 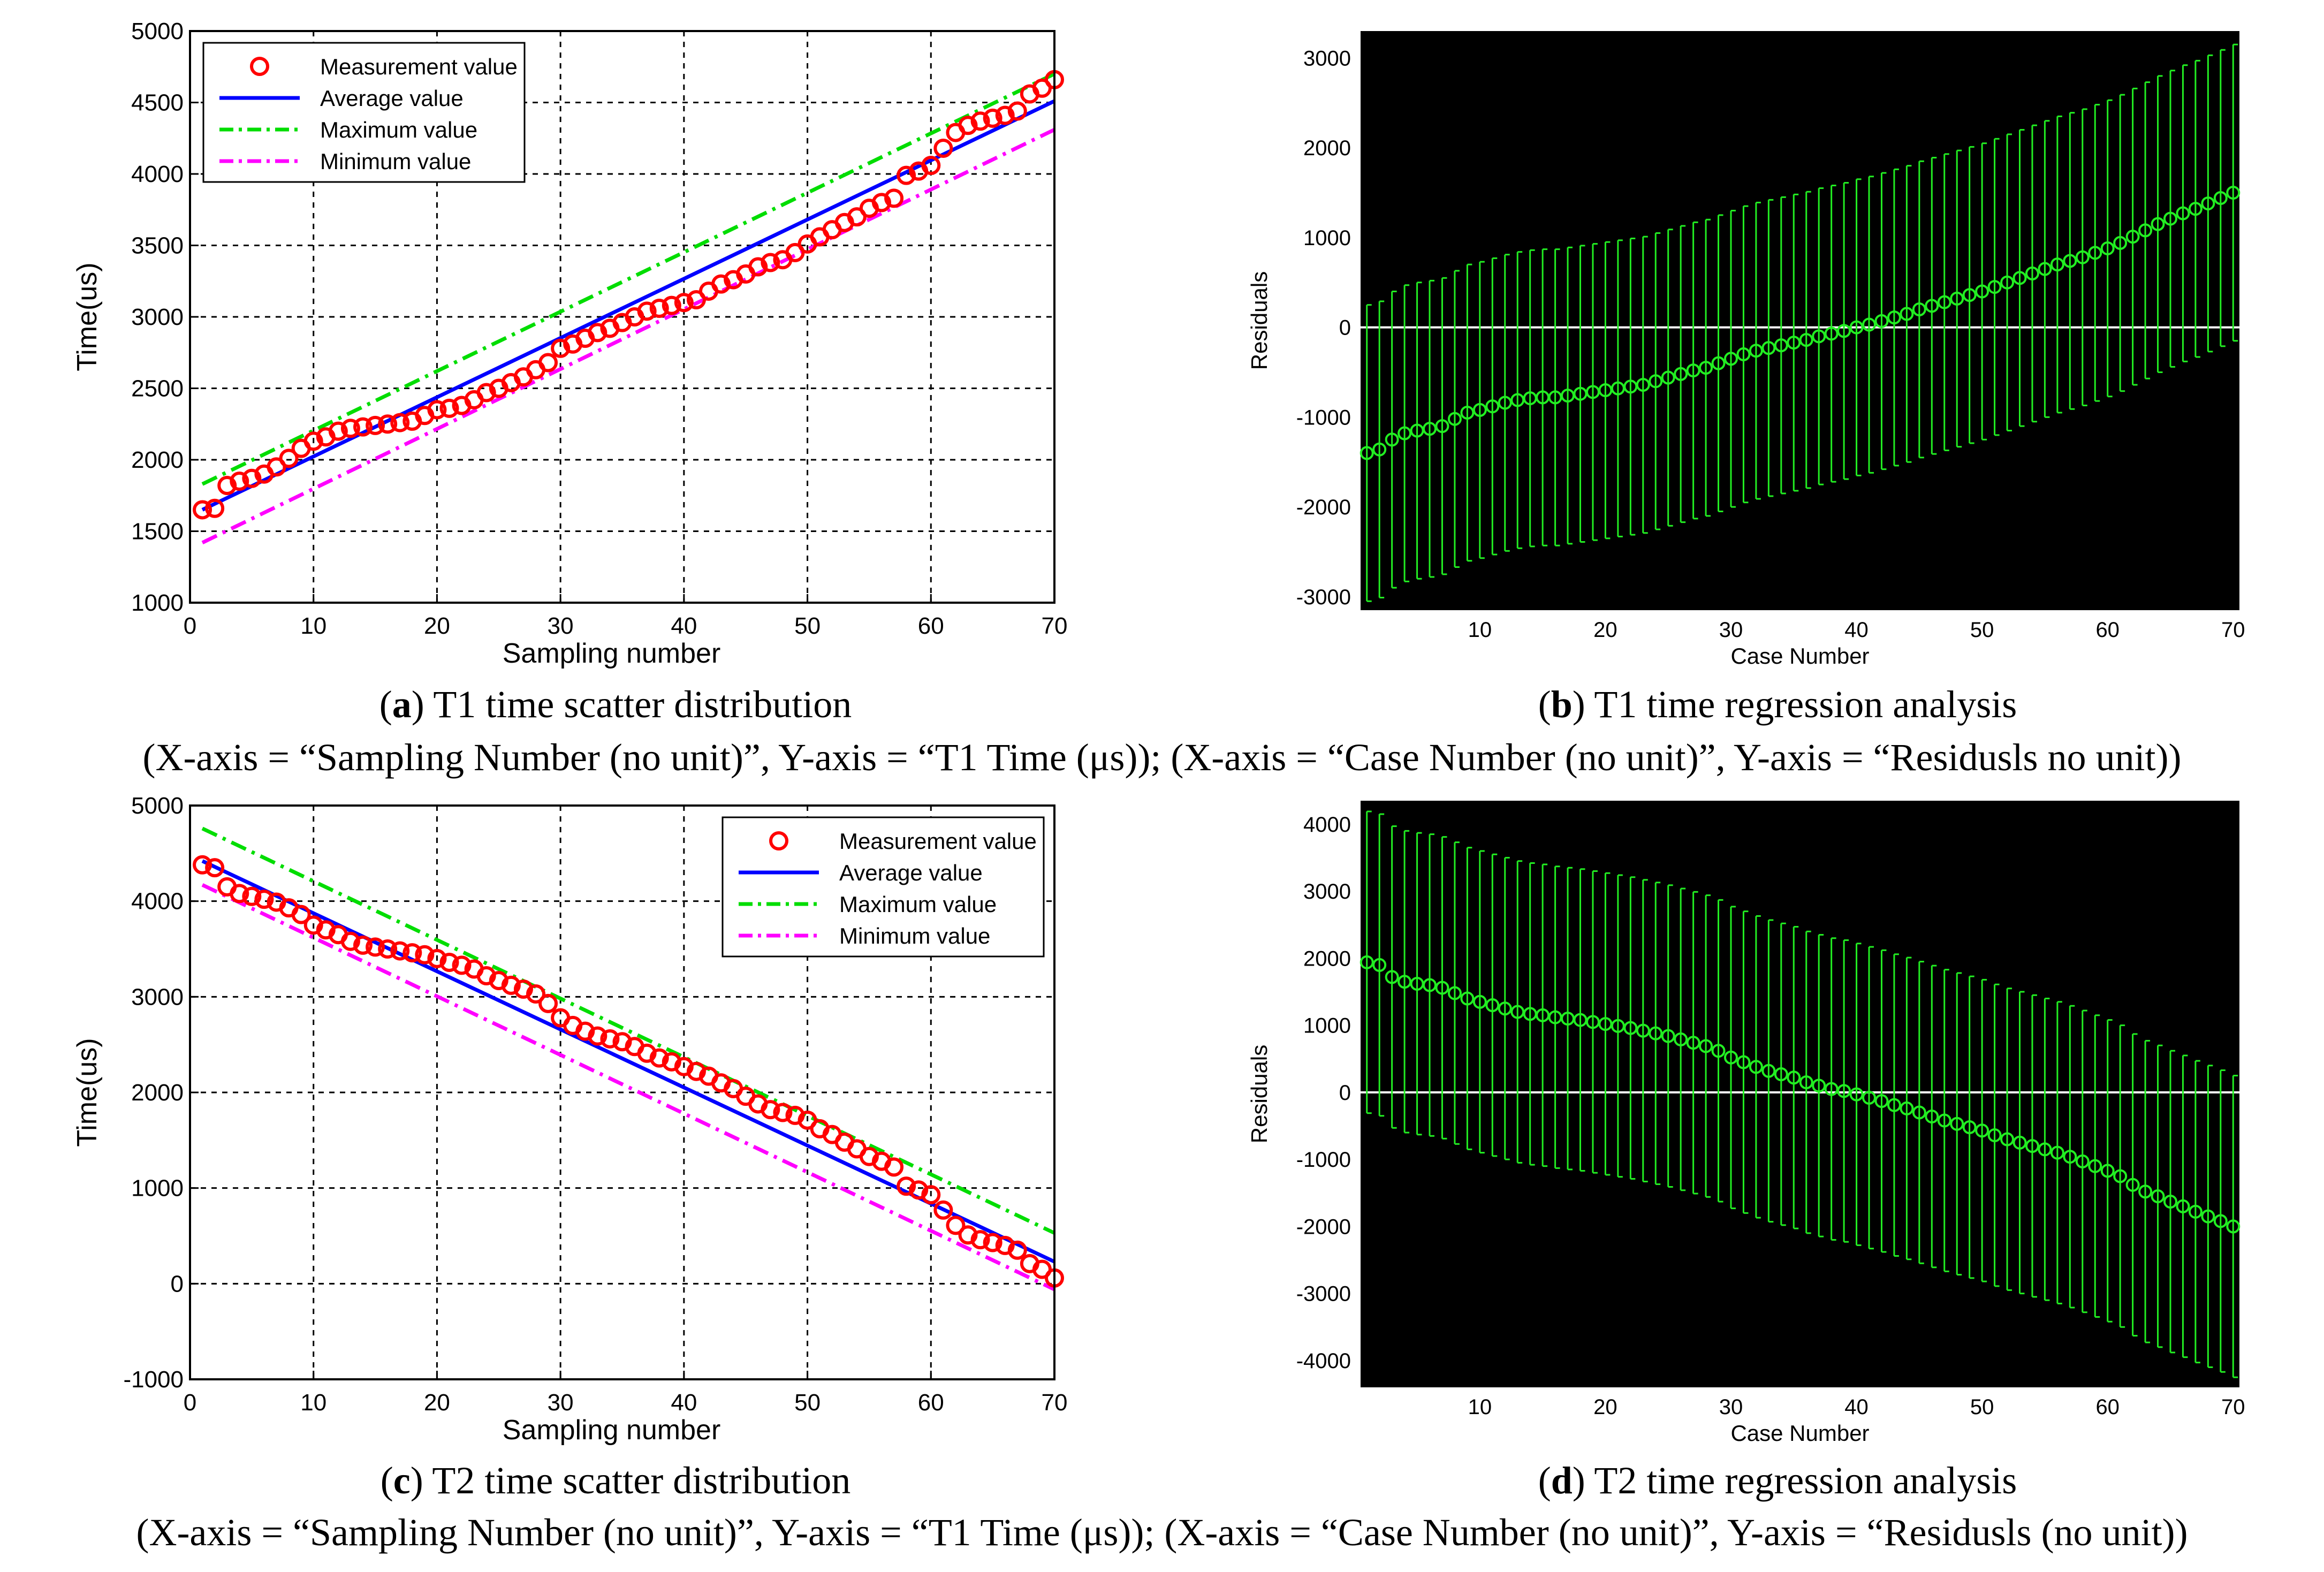 I want to click on caption-d-text: T2 time regression analysis, so click(x=1801, y=1480).